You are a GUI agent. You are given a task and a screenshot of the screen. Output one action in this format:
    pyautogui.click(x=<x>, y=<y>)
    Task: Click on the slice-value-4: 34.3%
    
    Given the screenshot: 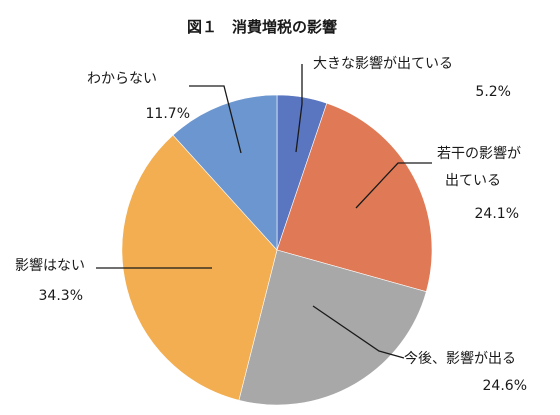 What is the action you would take?
    pyautogui.click(x=61, y=296)
    